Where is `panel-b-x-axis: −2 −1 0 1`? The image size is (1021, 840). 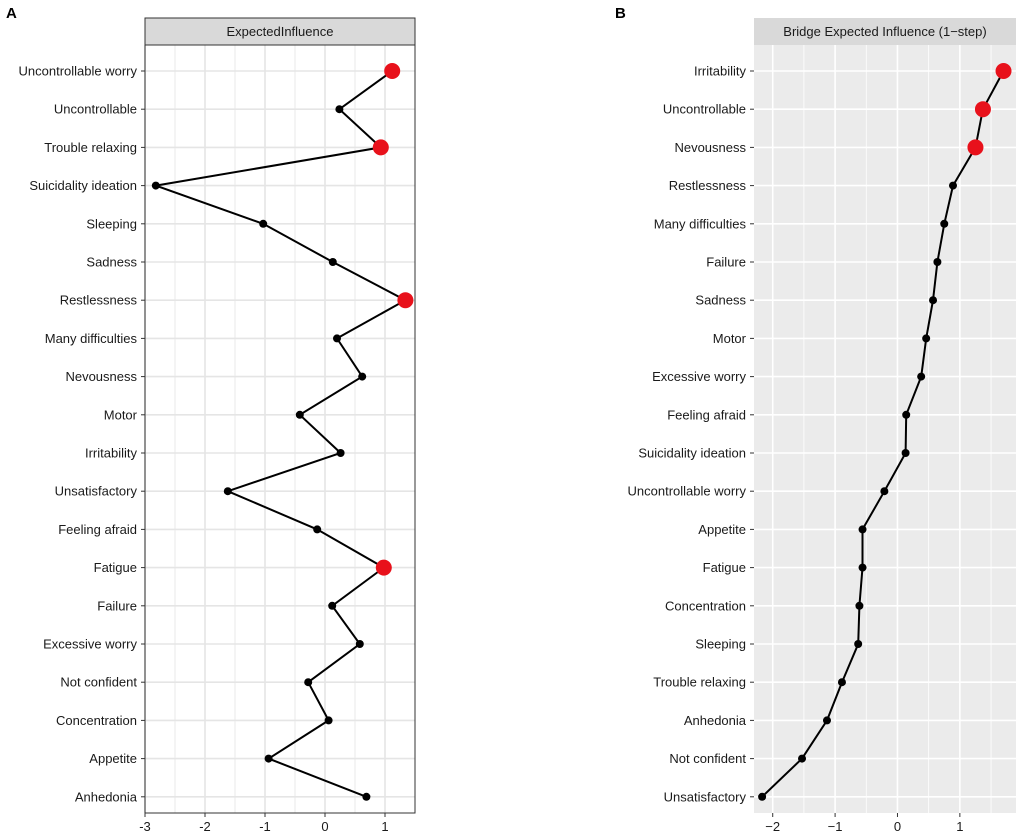 panel-b-x-axis: −2 −1 0 1 is located at coordinates (864, 823).